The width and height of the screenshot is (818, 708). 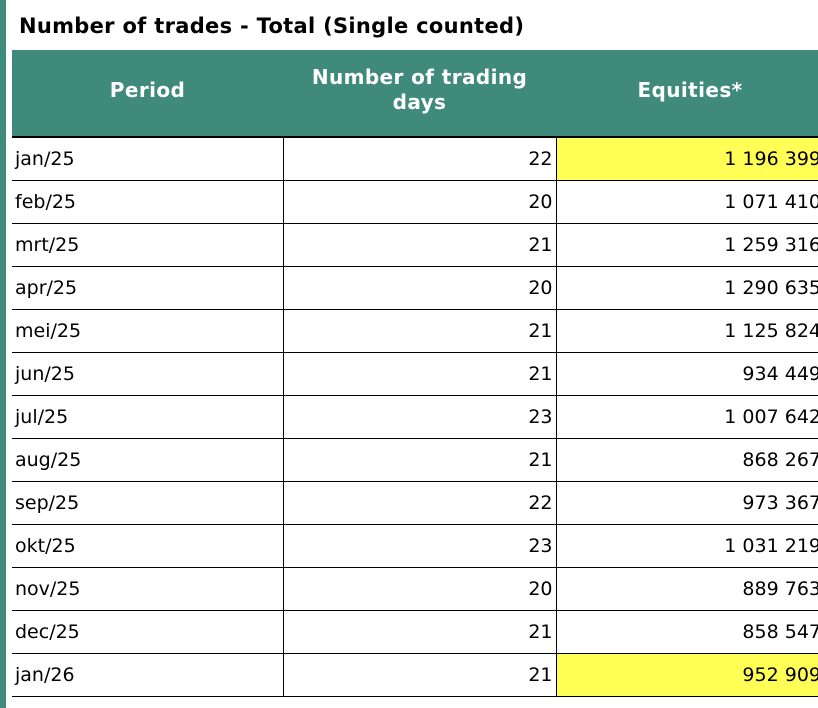 I want to click on table-row: dec/25 21 858 547, so click(x=415, y=631).